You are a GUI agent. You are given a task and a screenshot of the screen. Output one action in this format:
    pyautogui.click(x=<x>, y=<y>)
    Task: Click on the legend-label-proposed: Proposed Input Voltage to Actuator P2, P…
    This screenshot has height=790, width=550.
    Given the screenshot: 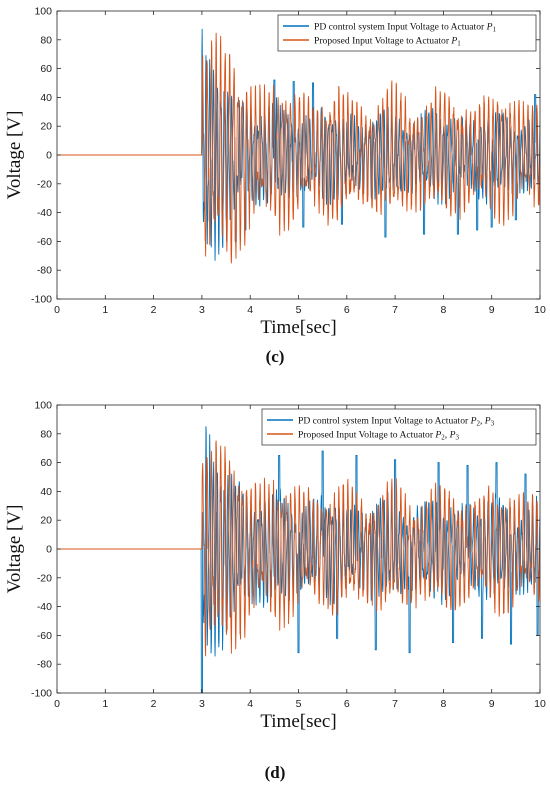 What is the action you would take?
    pyautogui.click(x=378, y=436)
    